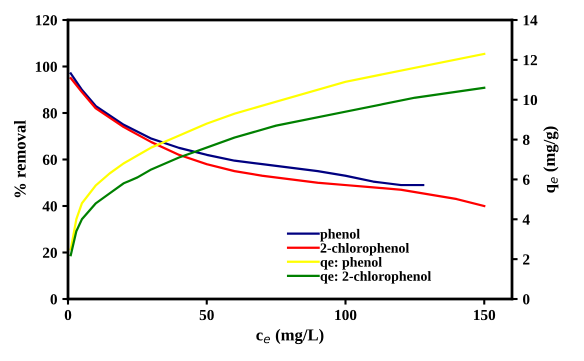 The height and width of the screenshot is (361, 584). I want to click on y-axis-title: % removal, so click(20, 159).